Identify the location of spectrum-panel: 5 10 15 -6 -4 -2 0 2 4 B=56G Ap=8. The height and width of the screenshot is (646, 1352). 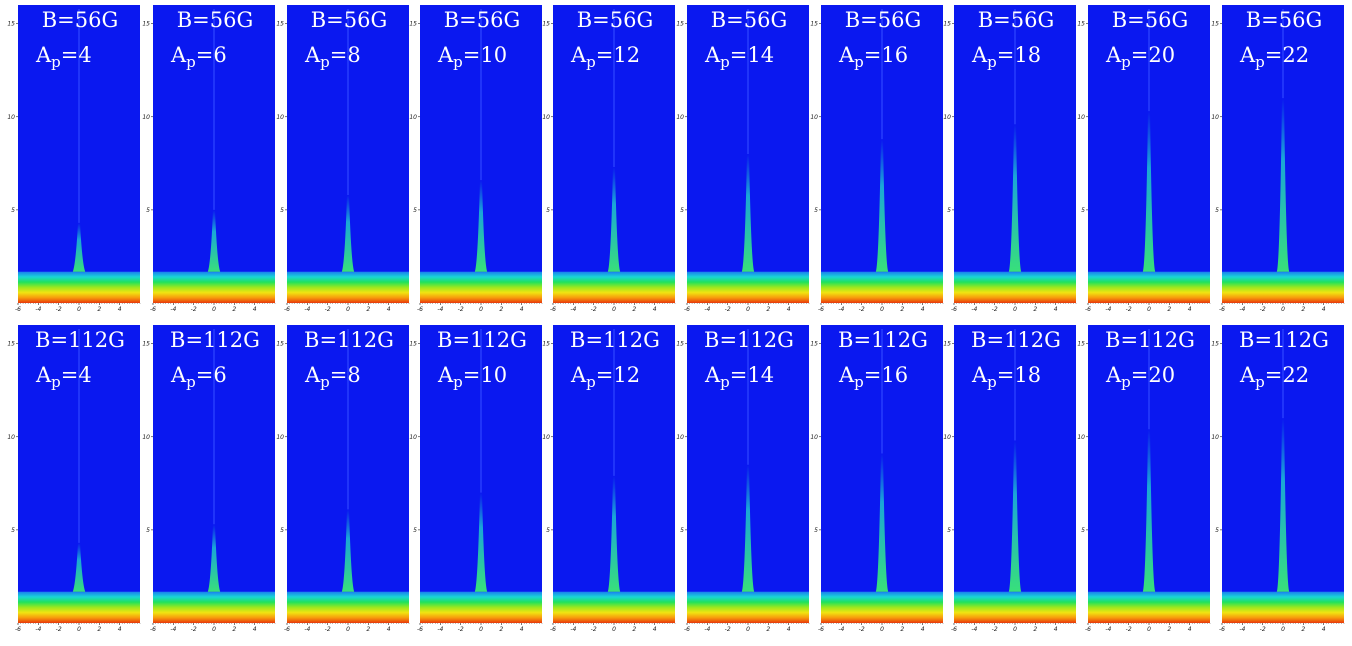
(345, 159).